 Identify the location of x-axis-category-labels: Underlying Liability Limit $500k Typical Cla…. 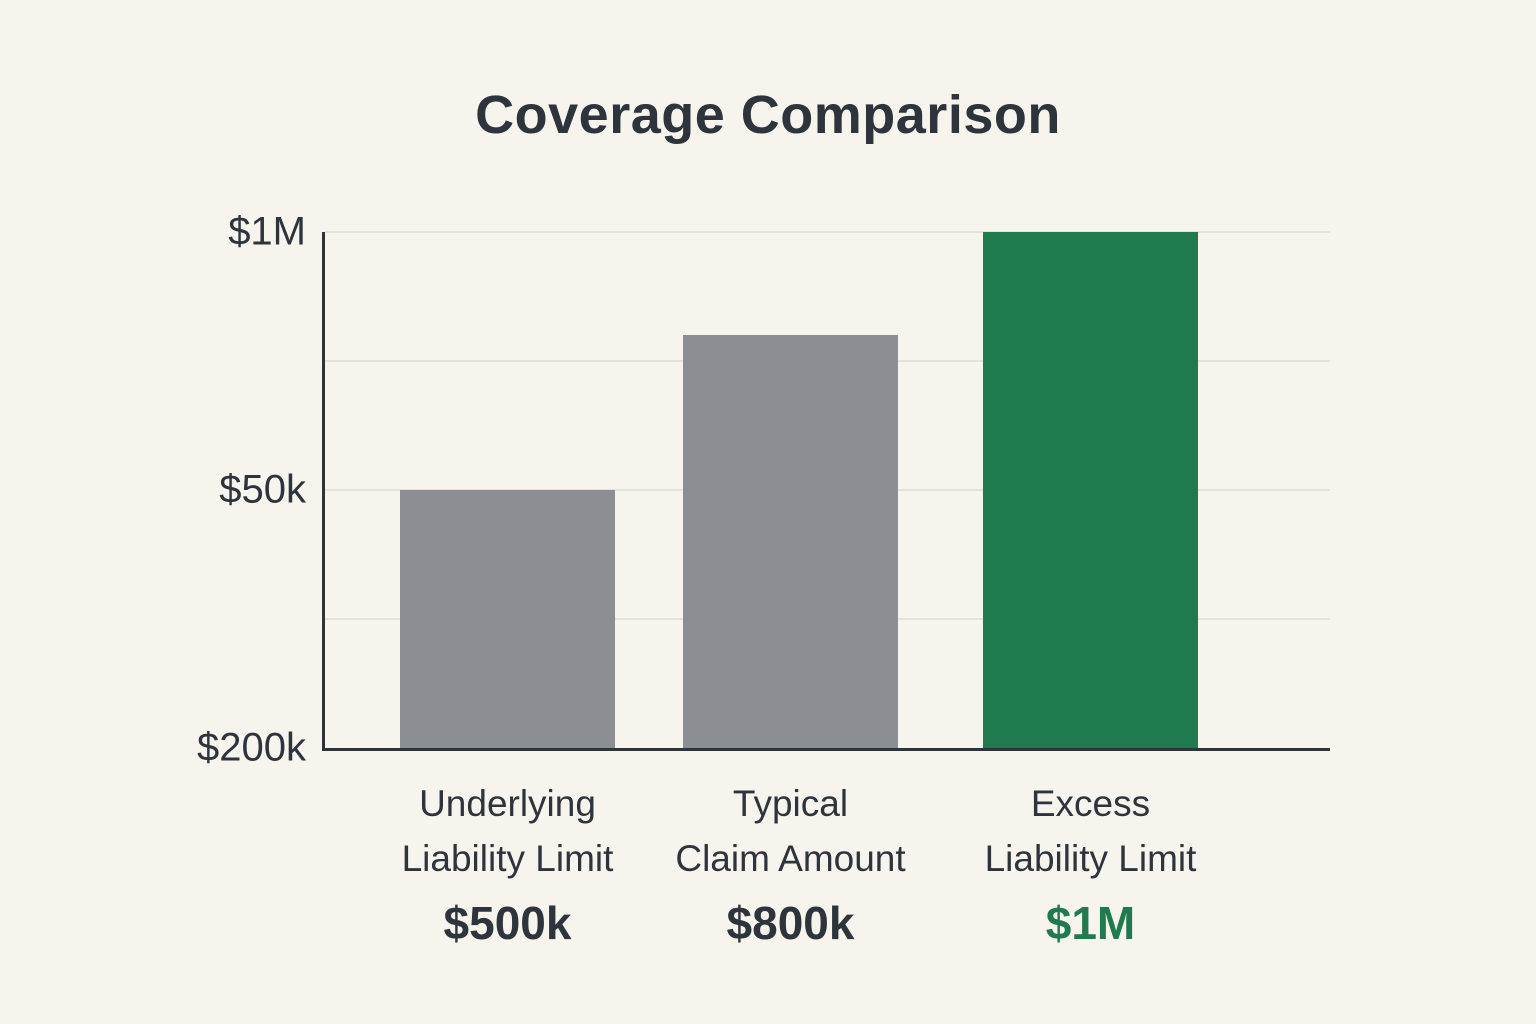
(827, 881).